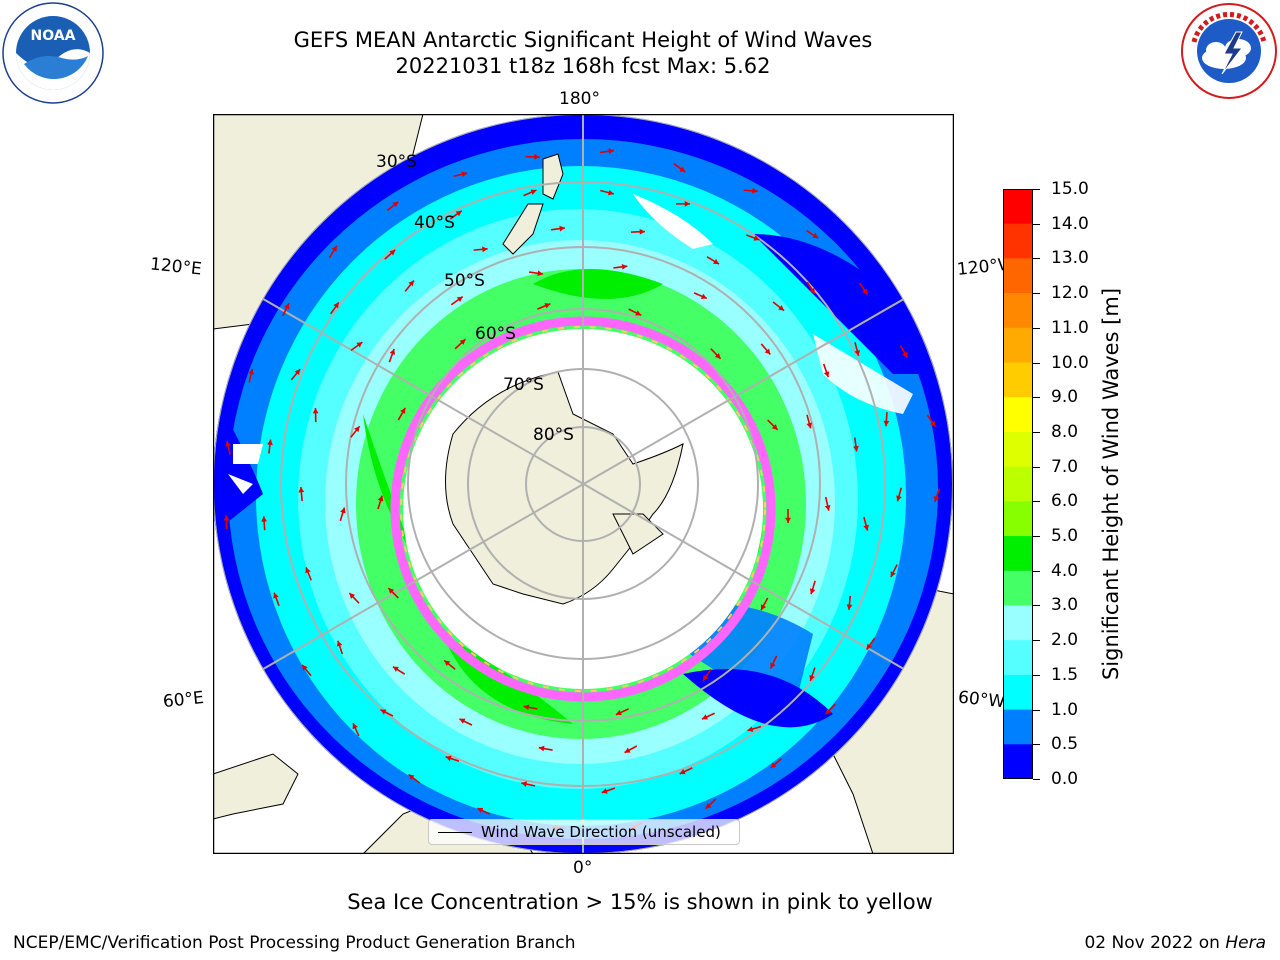  I want to click on national-weather-service-logo, so click(1229, 51).